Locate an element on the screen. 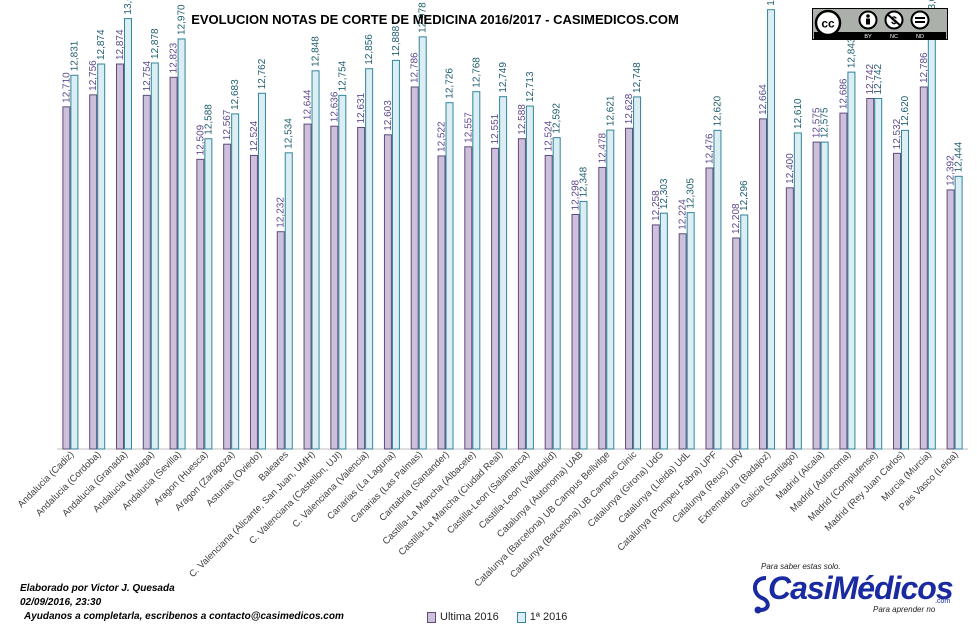 This screenshot has height=639, width=977. data-label-ultima-2016: 12,232 is located at coordinates (281, 212).